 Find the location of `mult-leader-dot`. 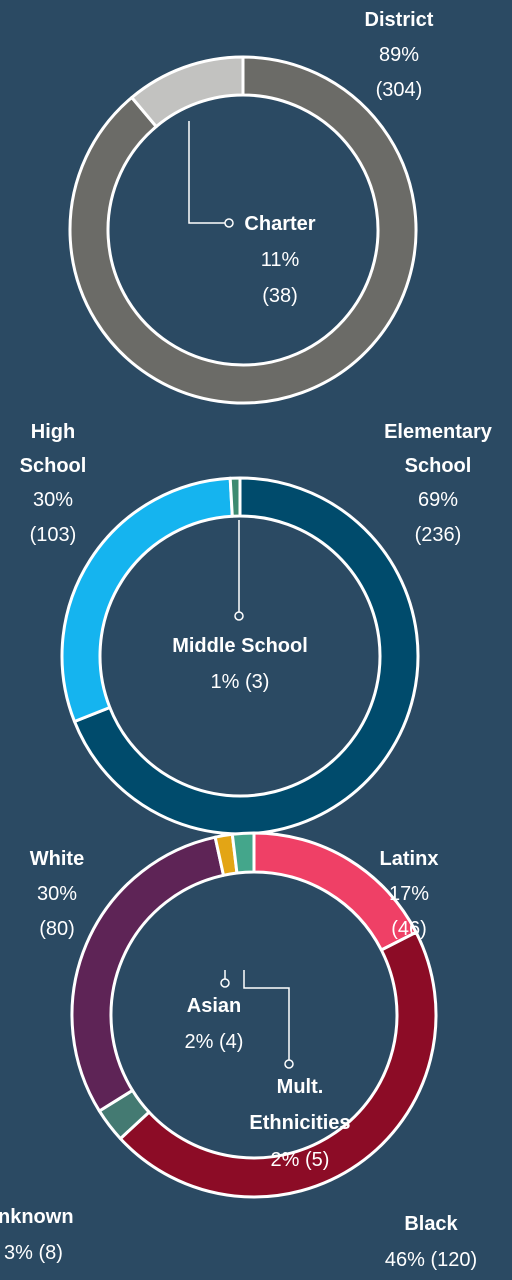

mult-leader-dot is located at coordinates (289, 1064).